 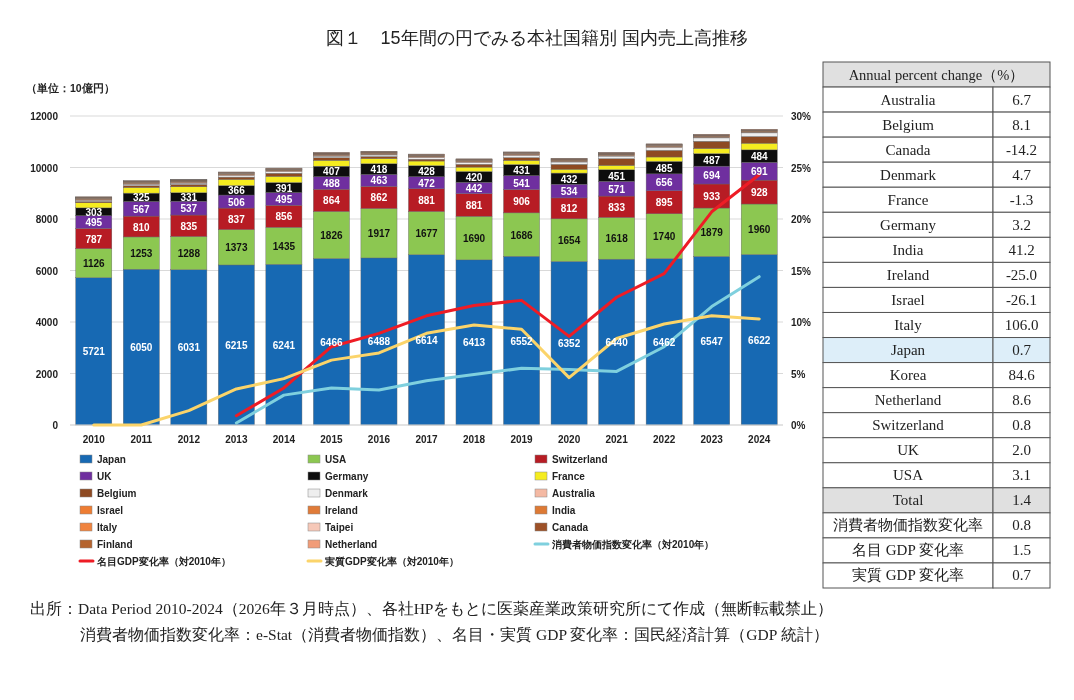 What do you see at coordinates (391, 561) in the screenshot?
I see `legend-label: 実質GDP変化率（対2010年）` at bounding box center [391, 561].